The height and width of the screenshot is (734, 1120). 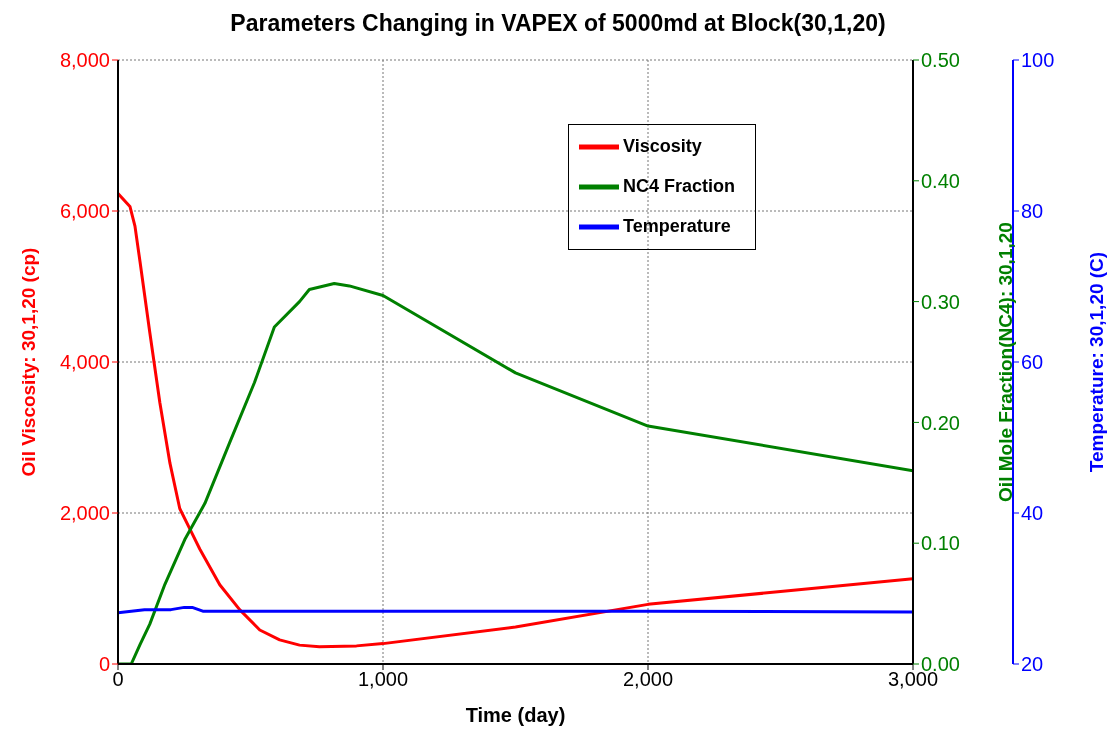 I want to click on x-tick-label: 2,000, so click(x=648, y=679).